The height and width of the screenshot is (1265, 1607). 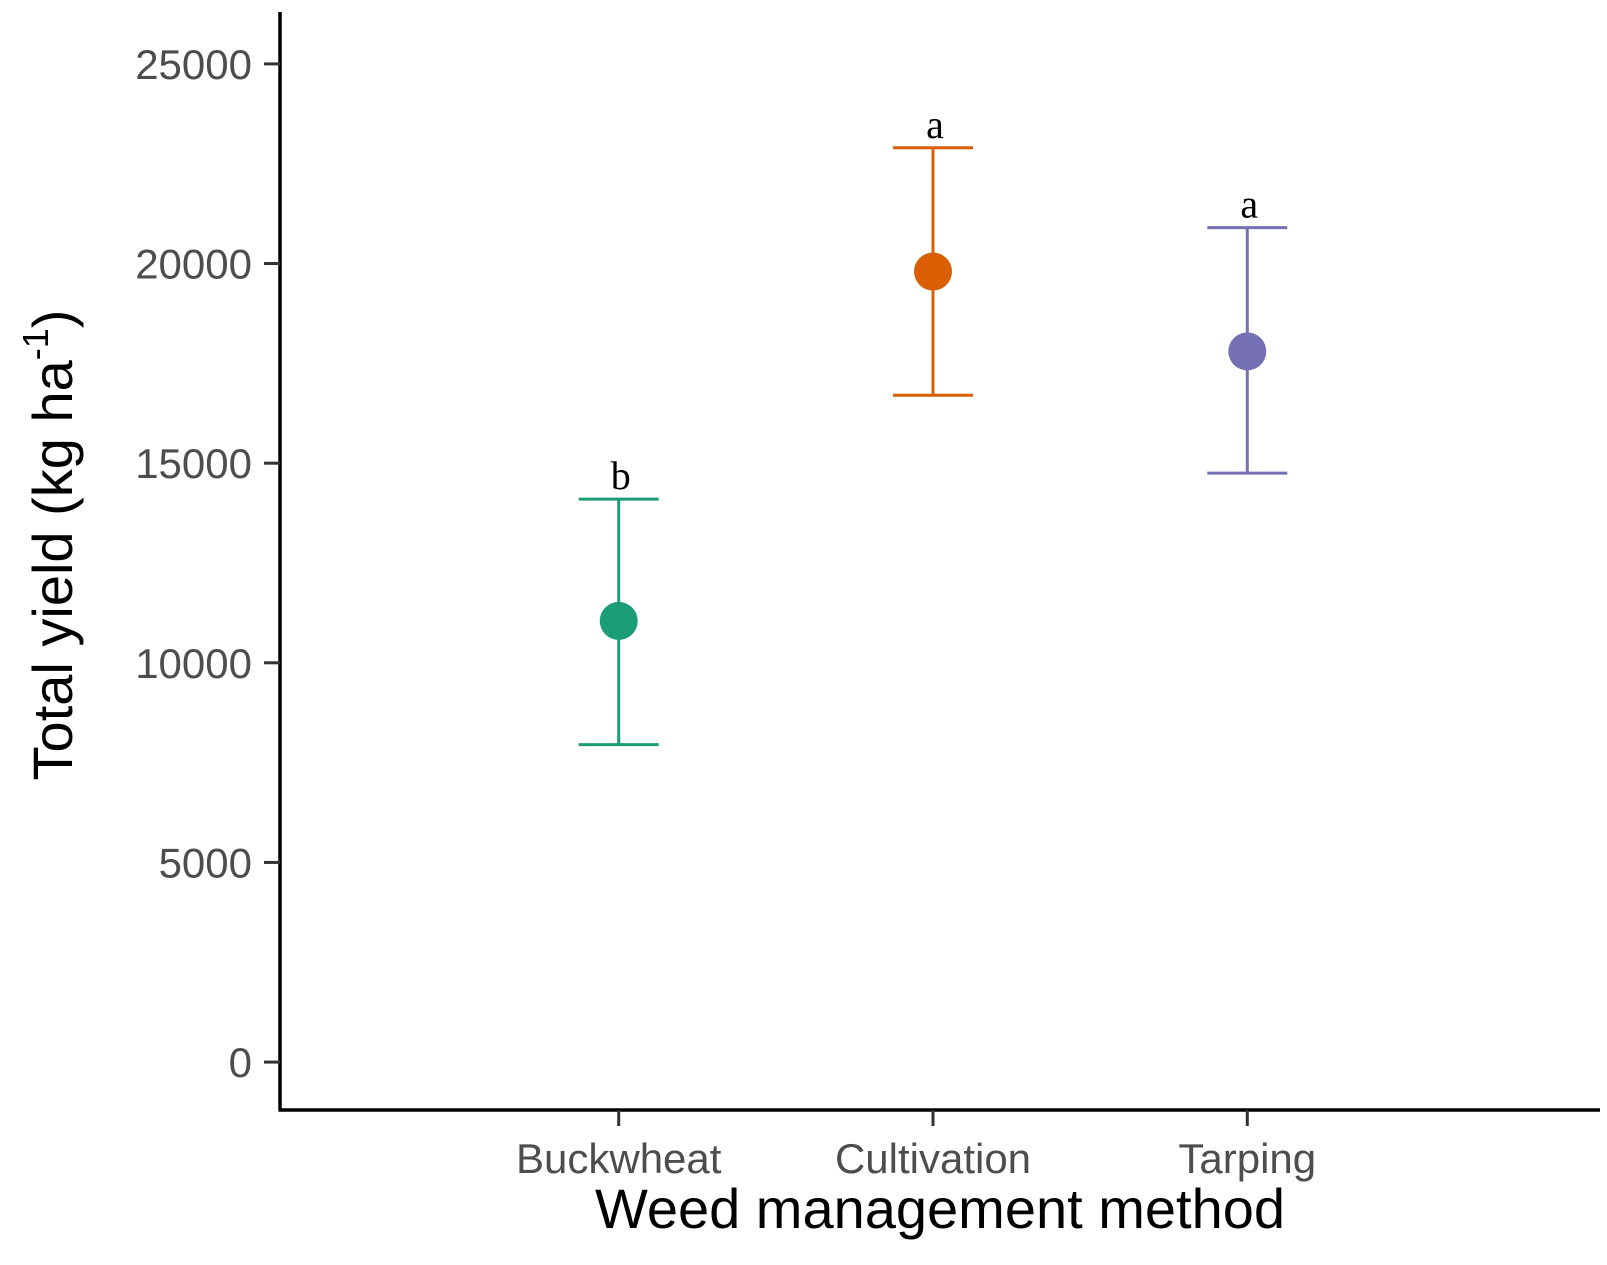 I want to click on significance-letter: b, so click(x=621, y=475).